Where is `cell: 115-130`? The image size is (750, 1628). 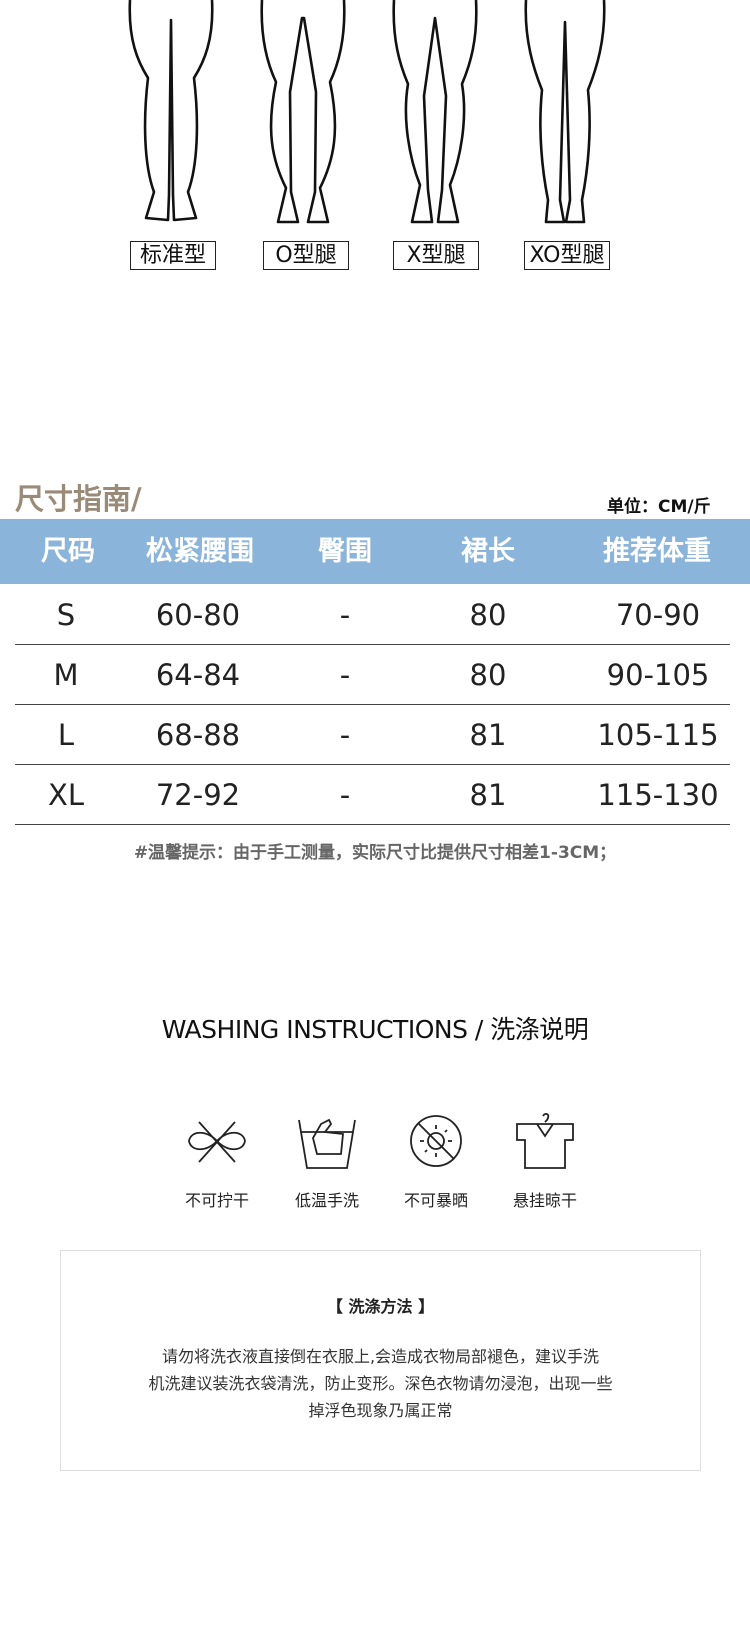 cell: 115-130 is located at coordinates (658, 795).